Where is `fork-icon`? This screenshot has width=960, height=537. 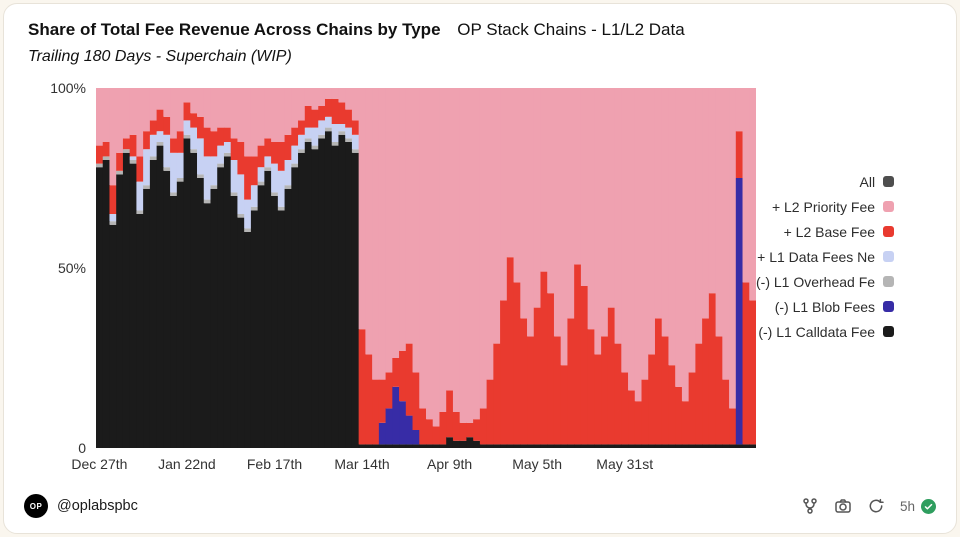
fork-icon is located at coordinates (810, 506).